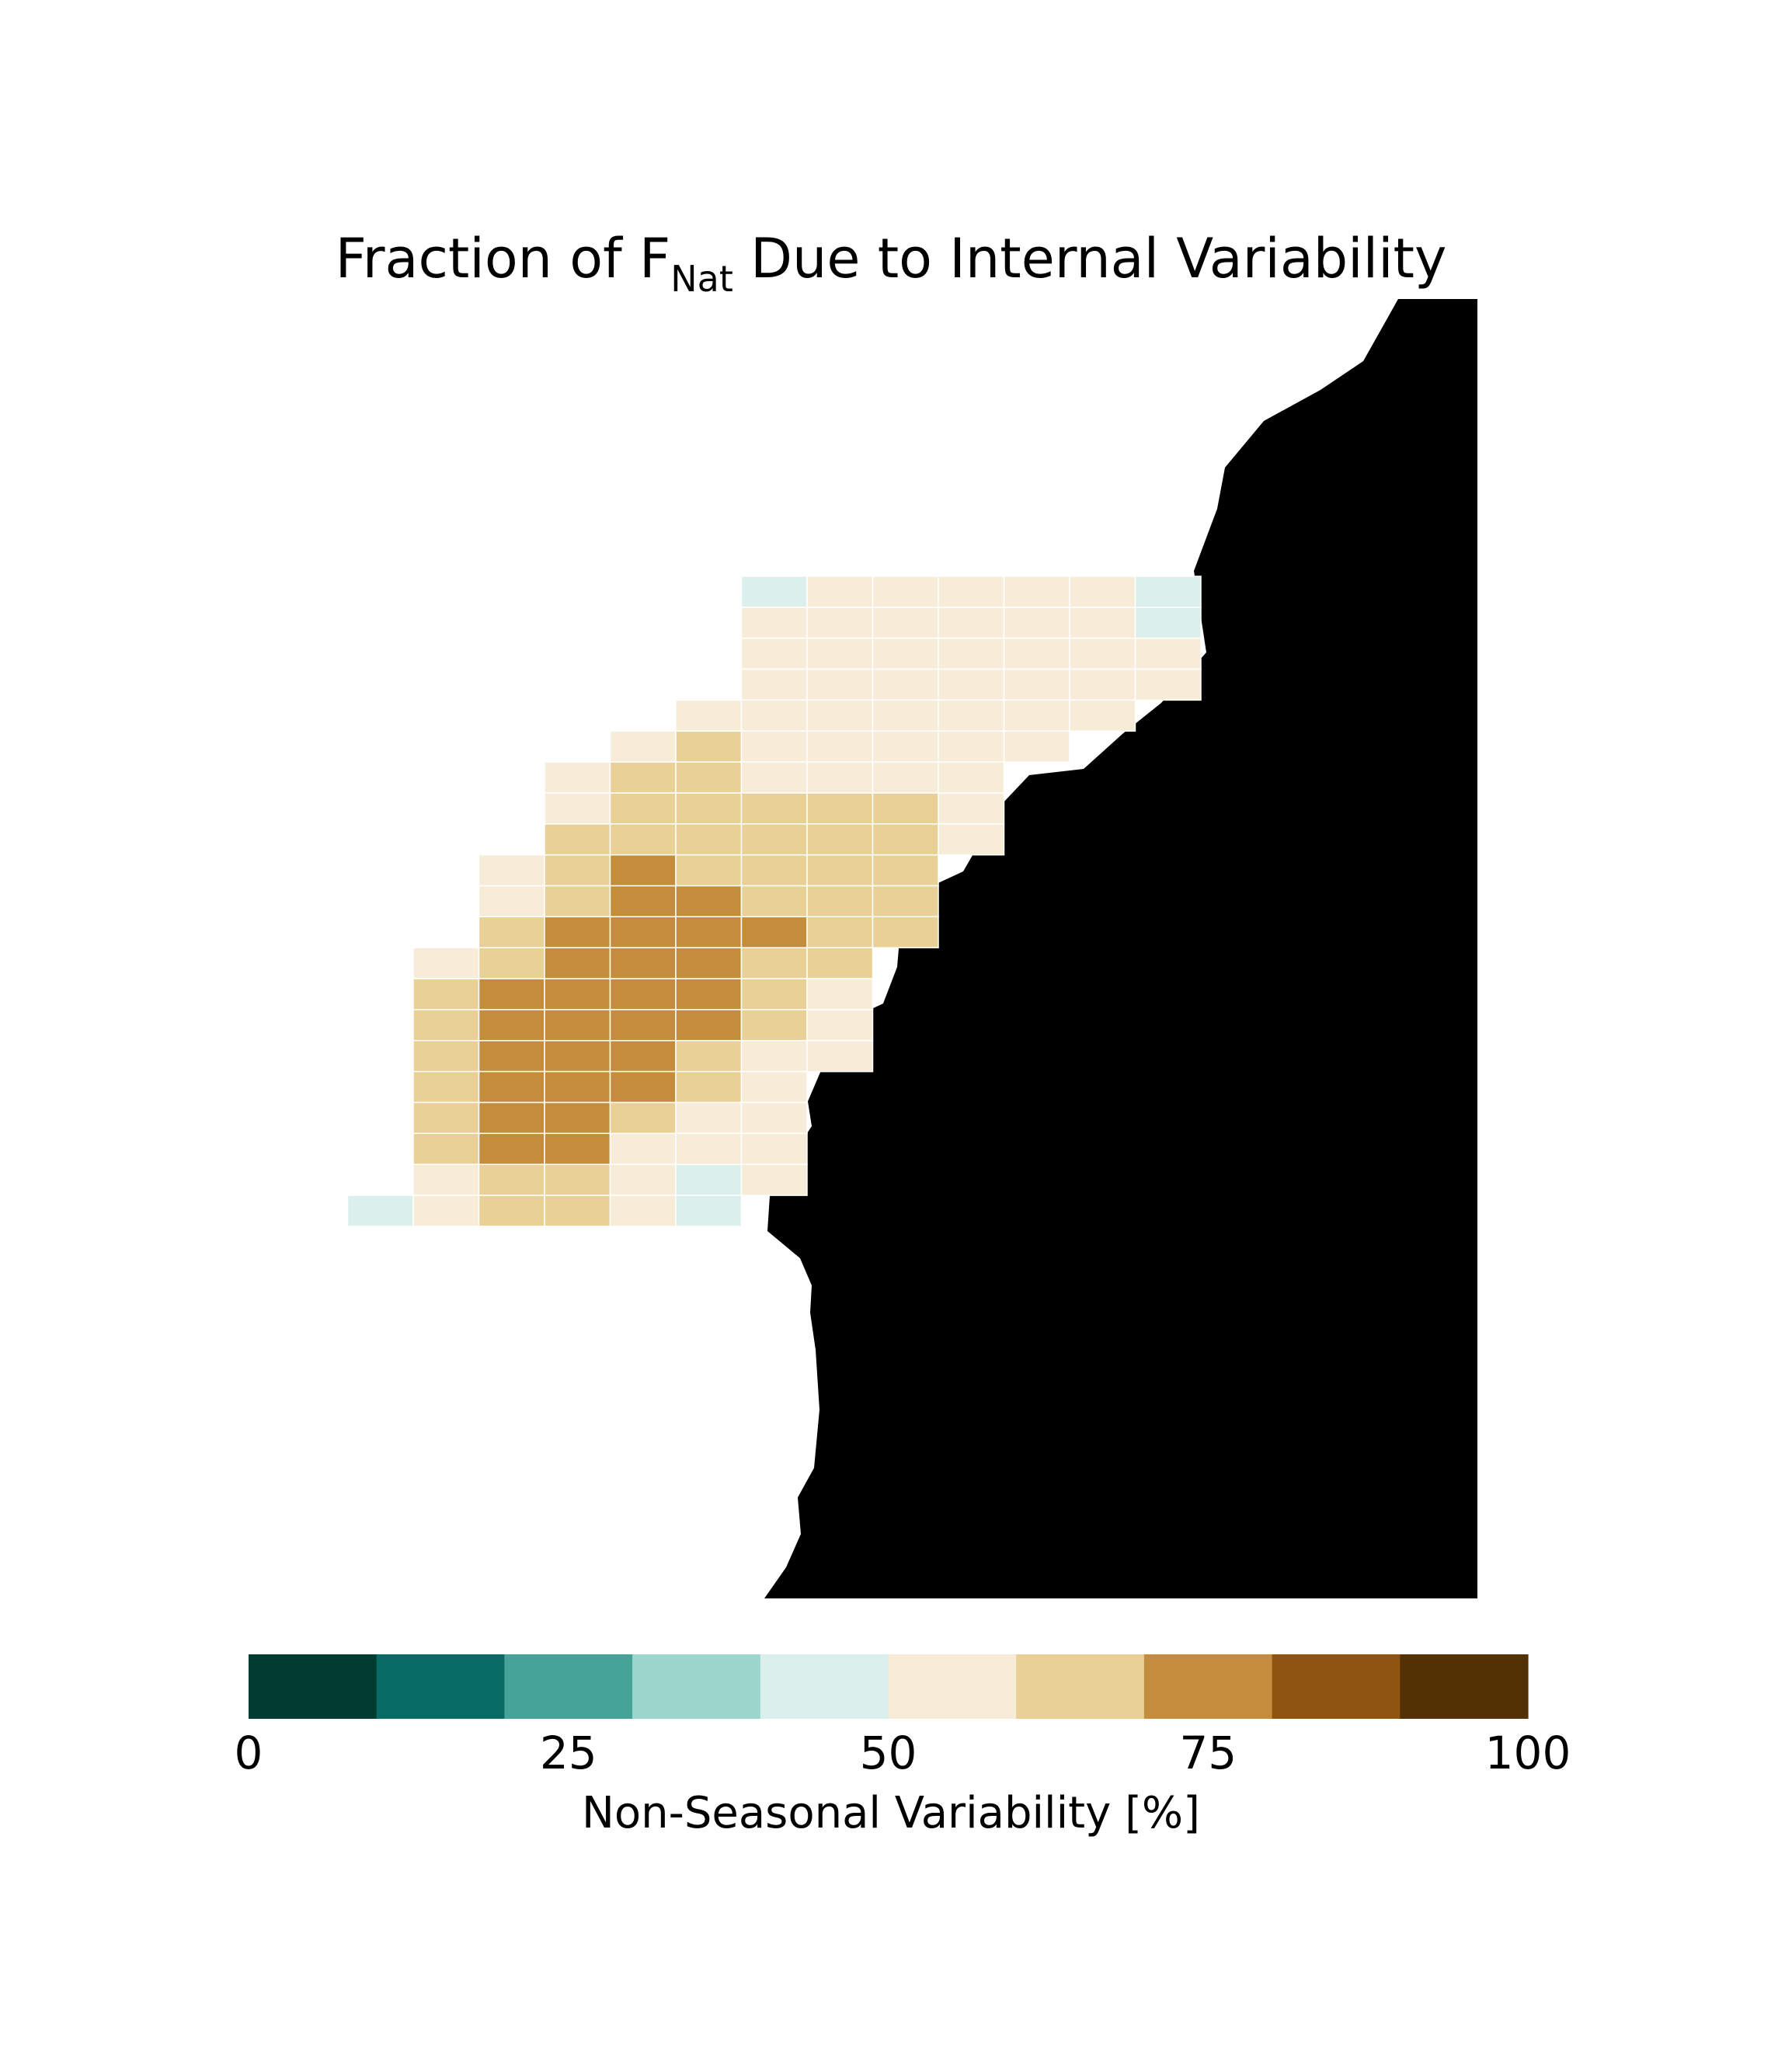 This screenshot has width=1792, height=2052. Describe the element at coordinates (891, 1813) in the screenshot. I see `colorbar-label: Non-Seasonal Variability [%]` at that location.